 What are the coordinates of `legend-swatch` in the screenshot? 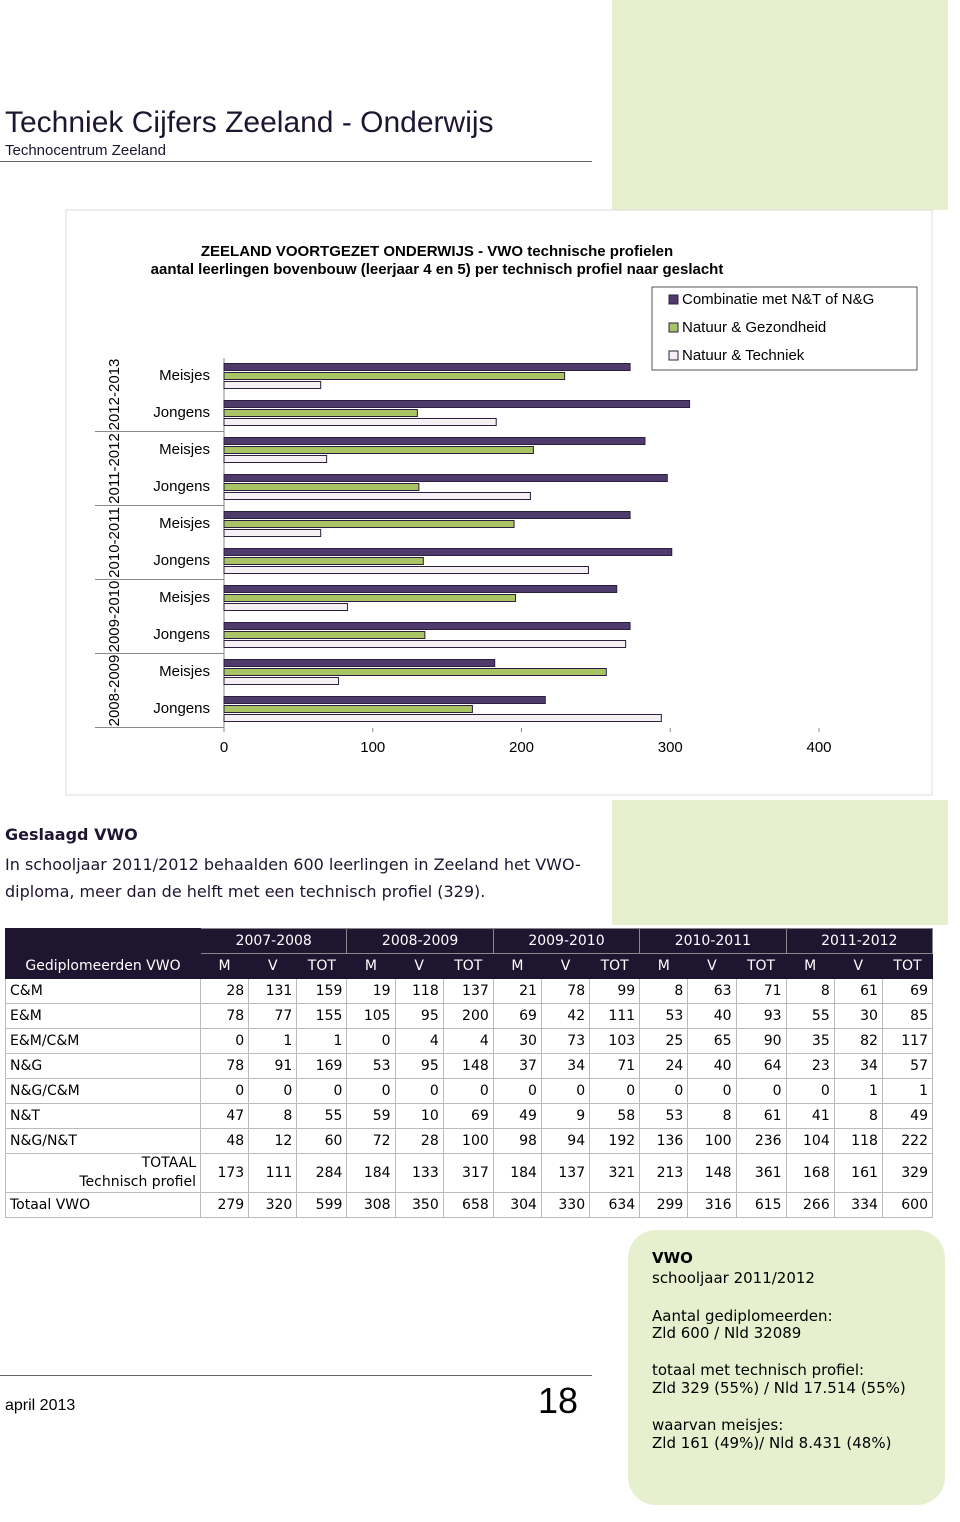 It's located at (673, 299).